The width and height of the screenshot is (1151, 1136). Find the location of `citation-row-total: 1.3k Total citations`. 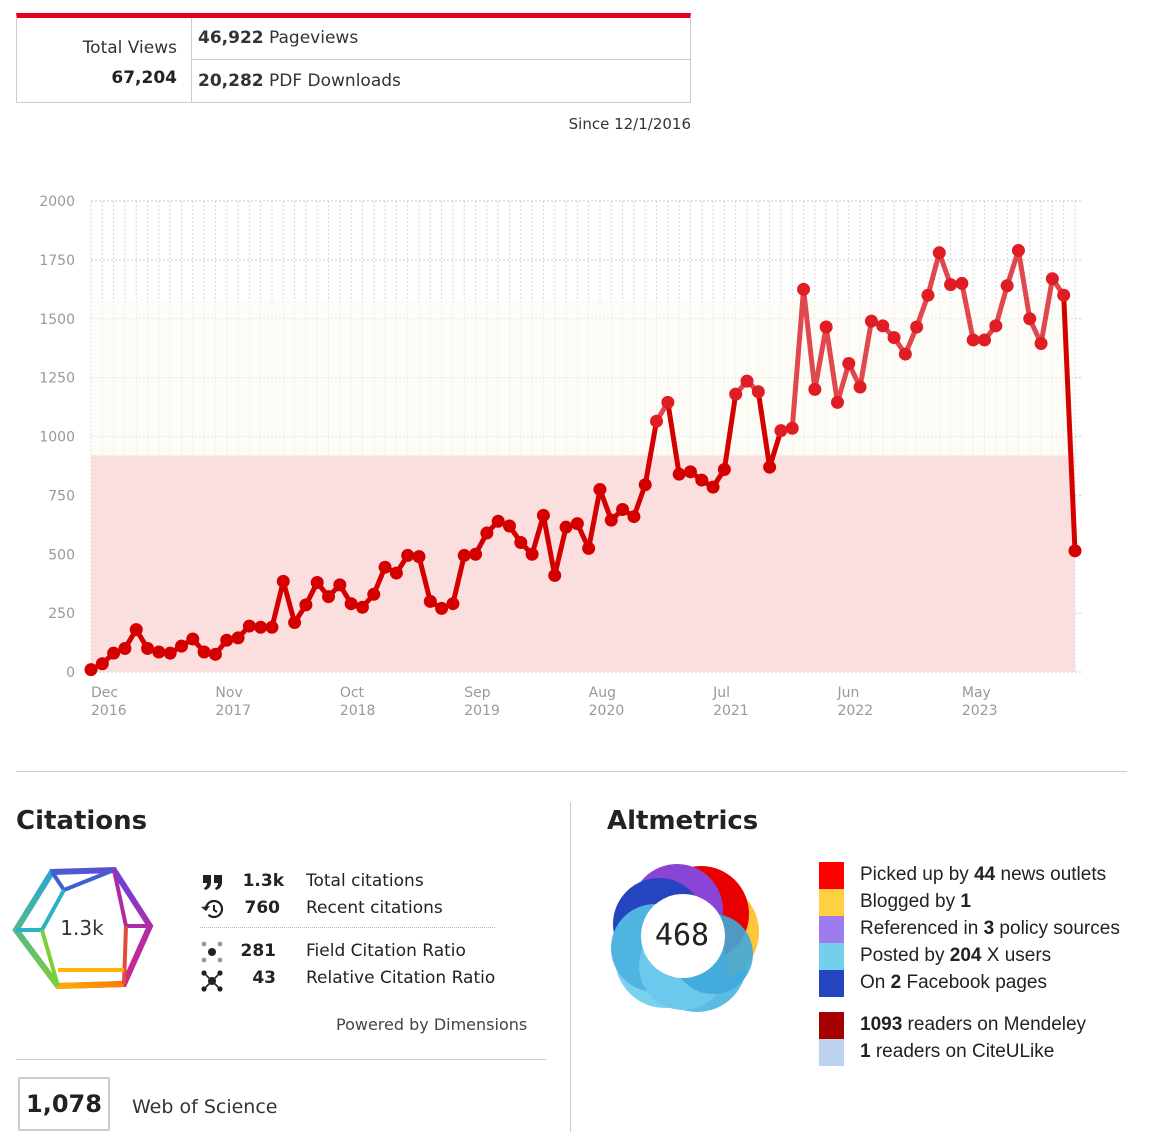

citation-row-total: 1.3k Total citations is located at coordinates (358, 881).